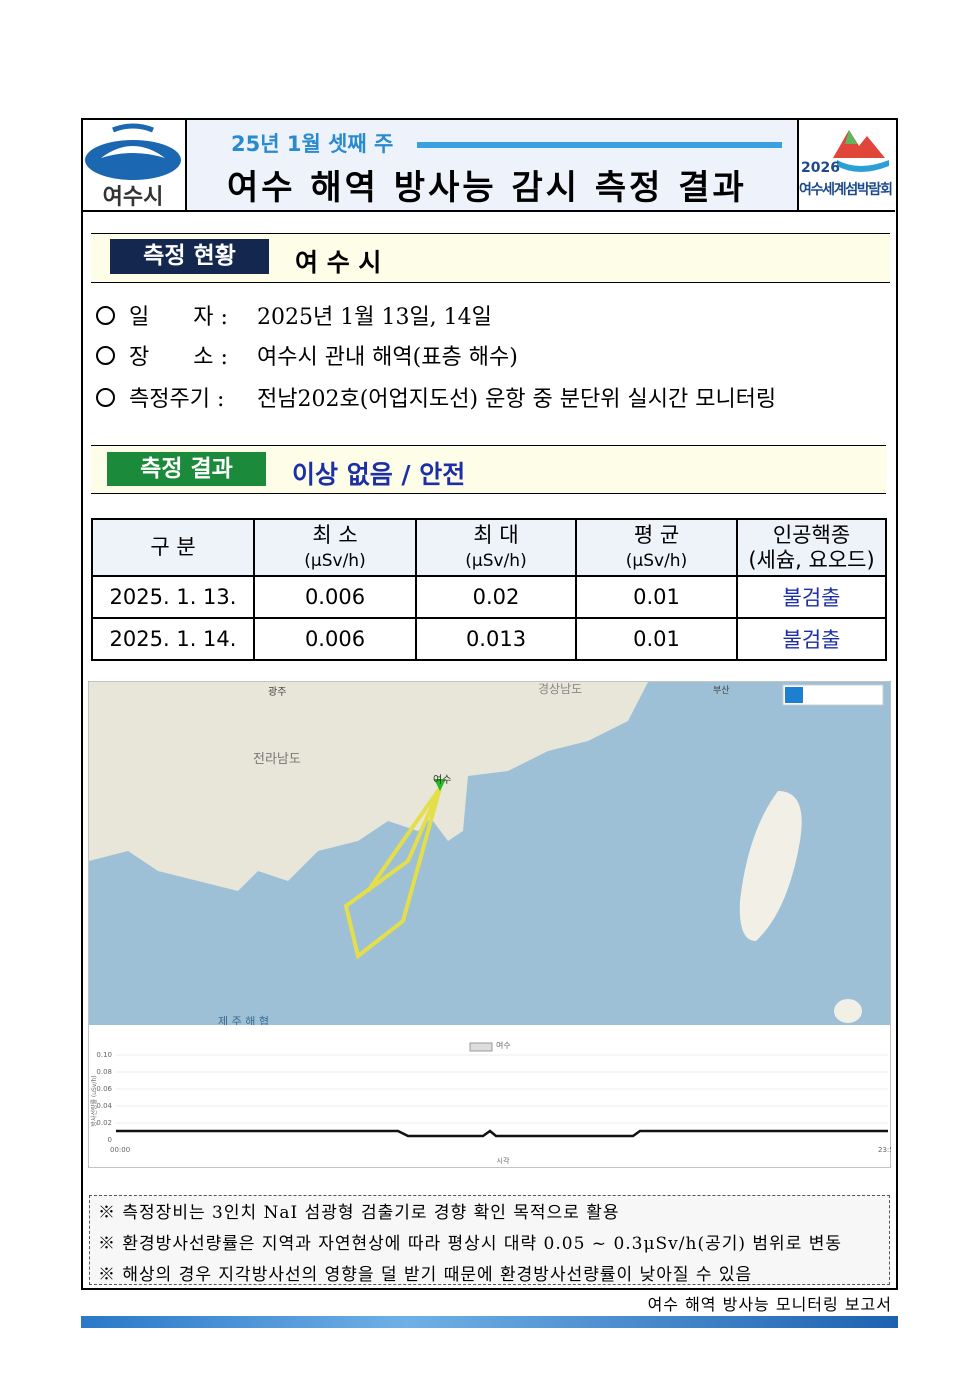  Describe the element at coordinates (94, 1100) in the screenshot. I see `y-axis-label: 방사선량률 (uSv/h)` at that location.